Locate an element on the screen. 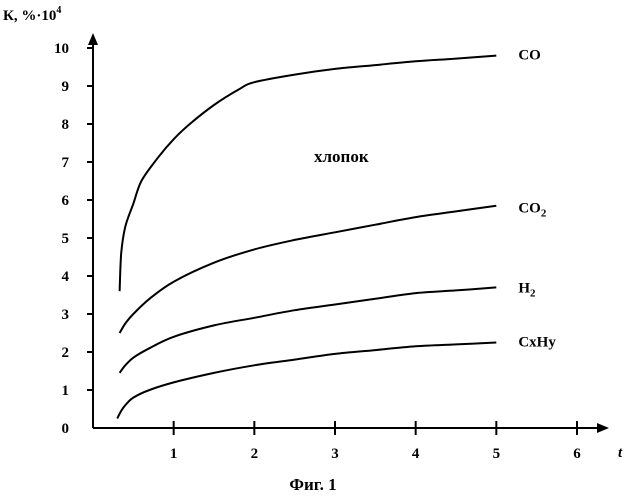  y-axis-arrow is located at coordinates (93, 39).